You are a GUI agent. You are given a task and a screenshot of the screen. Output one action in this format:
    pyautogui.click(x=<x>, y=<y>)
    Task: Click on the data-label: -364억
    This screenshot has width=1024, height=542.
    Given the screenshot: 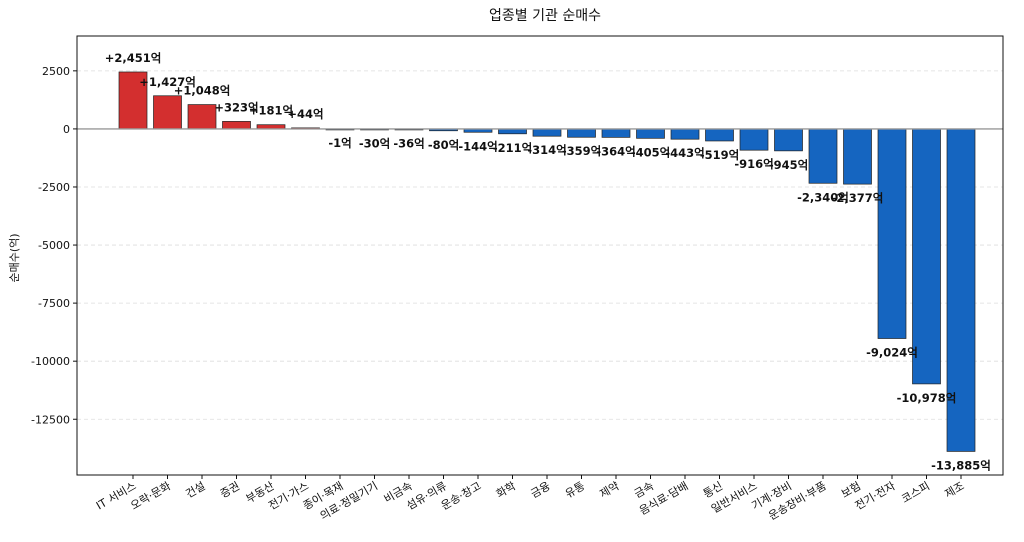 What is the action you would take?
    pyautogui.click(x=615, y=151)
    